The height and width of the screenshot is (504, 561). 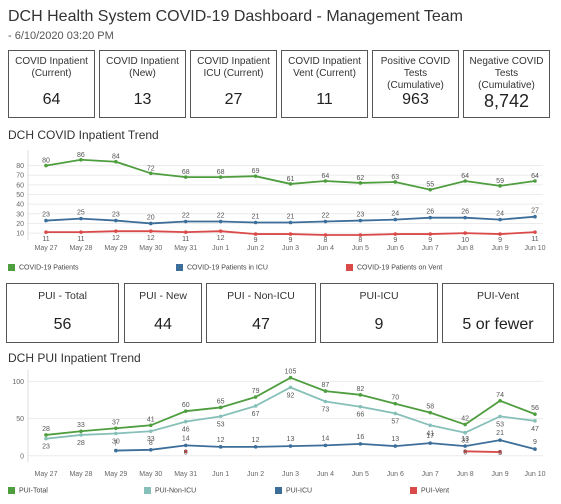 What do you see at coordinates (51, 67) in the screenshot?
I see `kpi-label: COVID Inpatient (Current)` at bounding box center [51, 67].